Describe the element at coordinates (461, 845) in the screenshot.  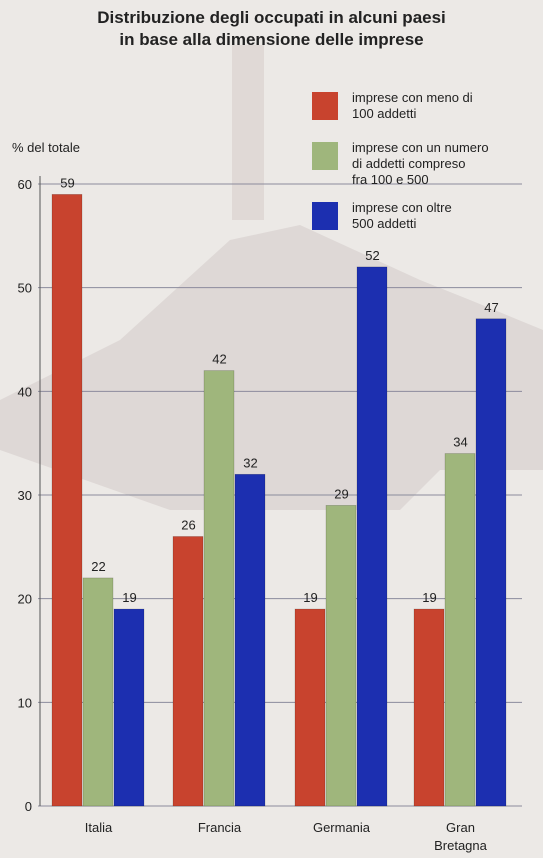
I see `x-tick-label: Bretagna` at that location.